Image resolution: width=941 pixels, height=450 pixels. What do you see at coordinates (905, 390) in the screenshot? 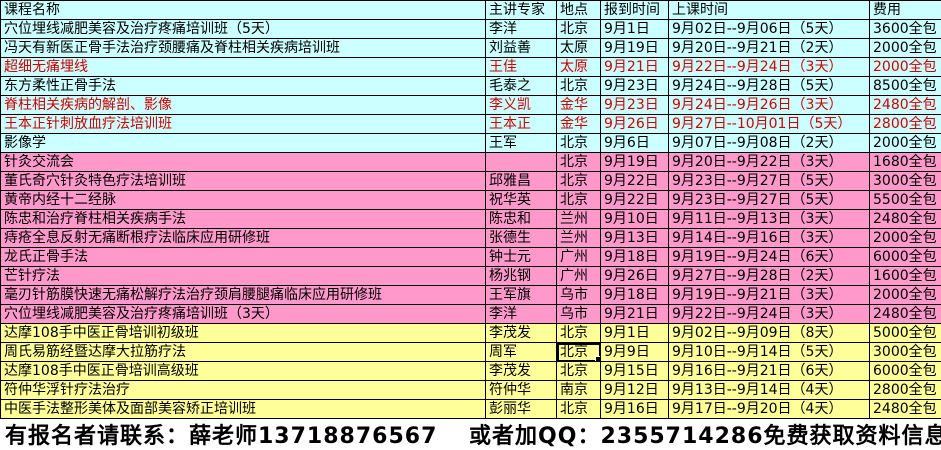
I see `cell-fee: 2800全包` at bounding box center [905, 390].